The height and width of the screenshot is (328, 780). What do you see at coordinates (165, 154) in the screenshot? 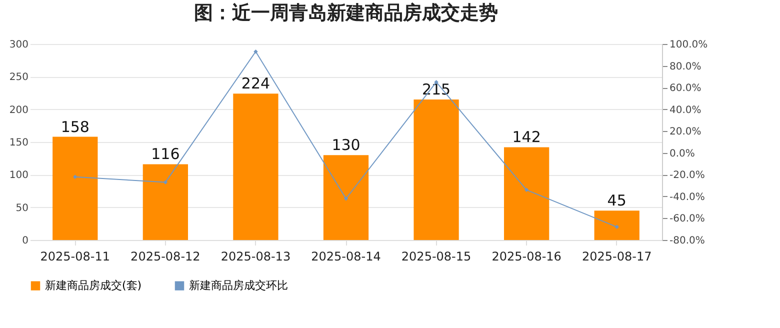
I see `data-label: 116` at bounding box center [165, 154].